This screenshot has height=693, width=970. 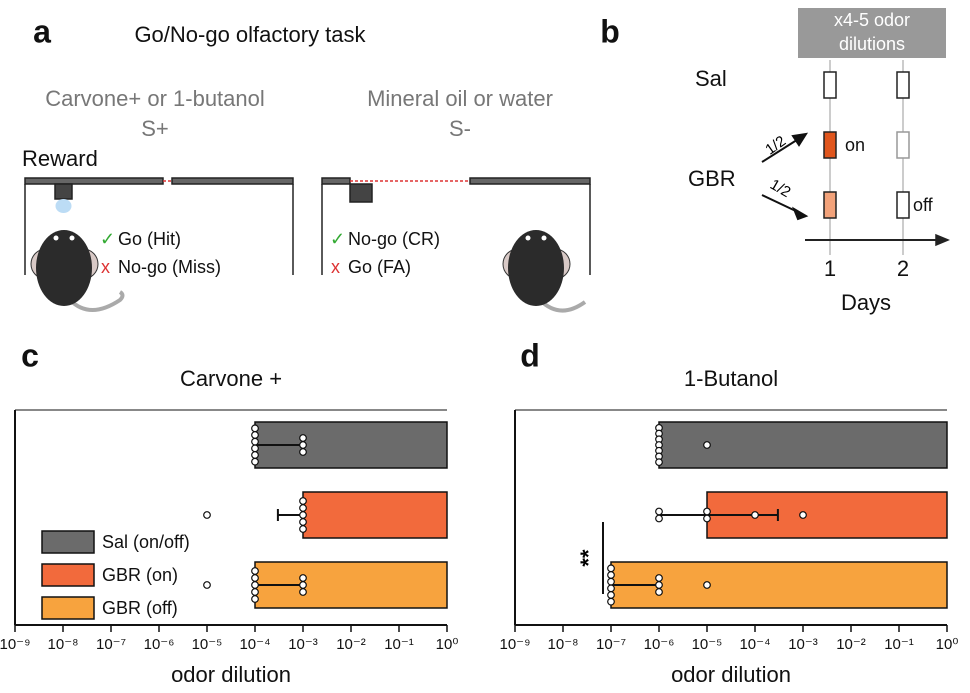 What do you see at coordinates (866, 302) in the screenshot?
I see `axis-label: Days` at bounding box center [866, 302].